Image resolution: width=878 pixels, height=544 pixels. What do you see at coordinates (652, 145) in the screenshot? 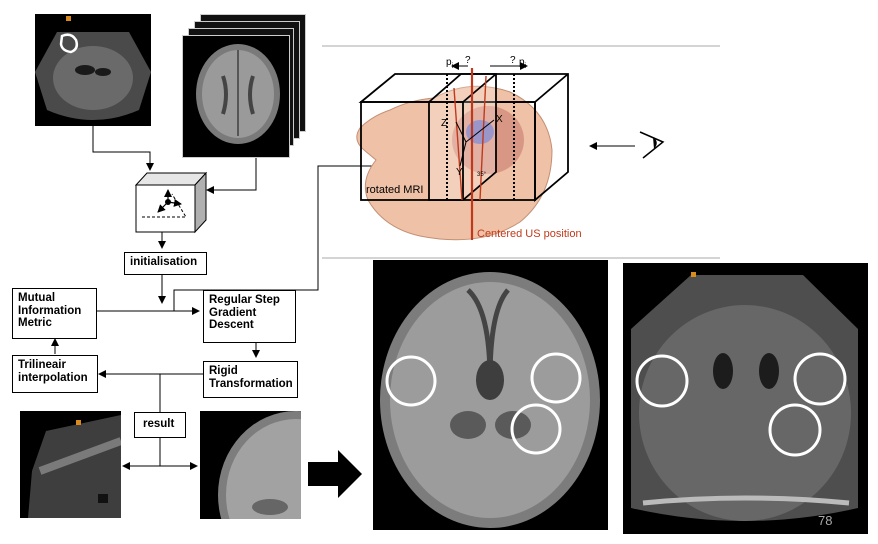
I see `eye-icon` at bounding box center [652, 145].